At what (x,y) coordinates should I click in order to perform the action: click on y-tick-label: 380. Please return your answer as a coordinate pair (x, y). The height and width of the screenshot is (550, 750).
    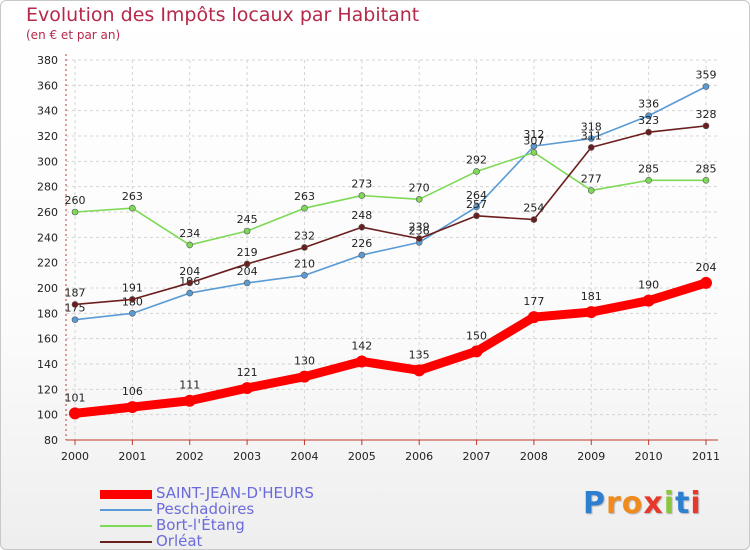
    Looking at the image, I should click on (47, 60).